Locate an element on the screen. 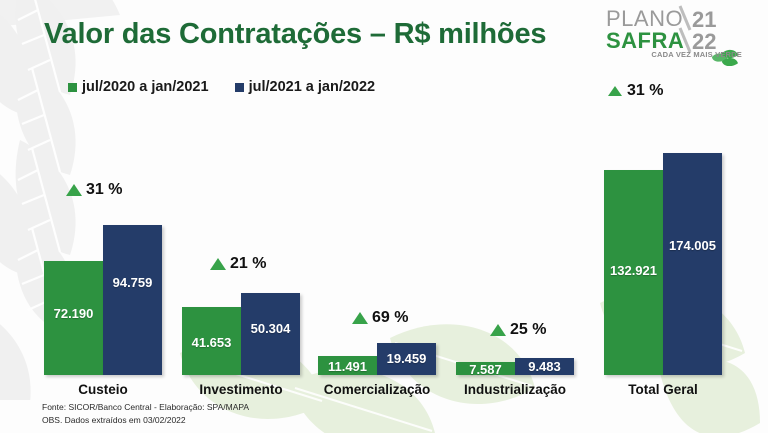  total-growth-badge: 31 % is located at coordinates (635, 91).